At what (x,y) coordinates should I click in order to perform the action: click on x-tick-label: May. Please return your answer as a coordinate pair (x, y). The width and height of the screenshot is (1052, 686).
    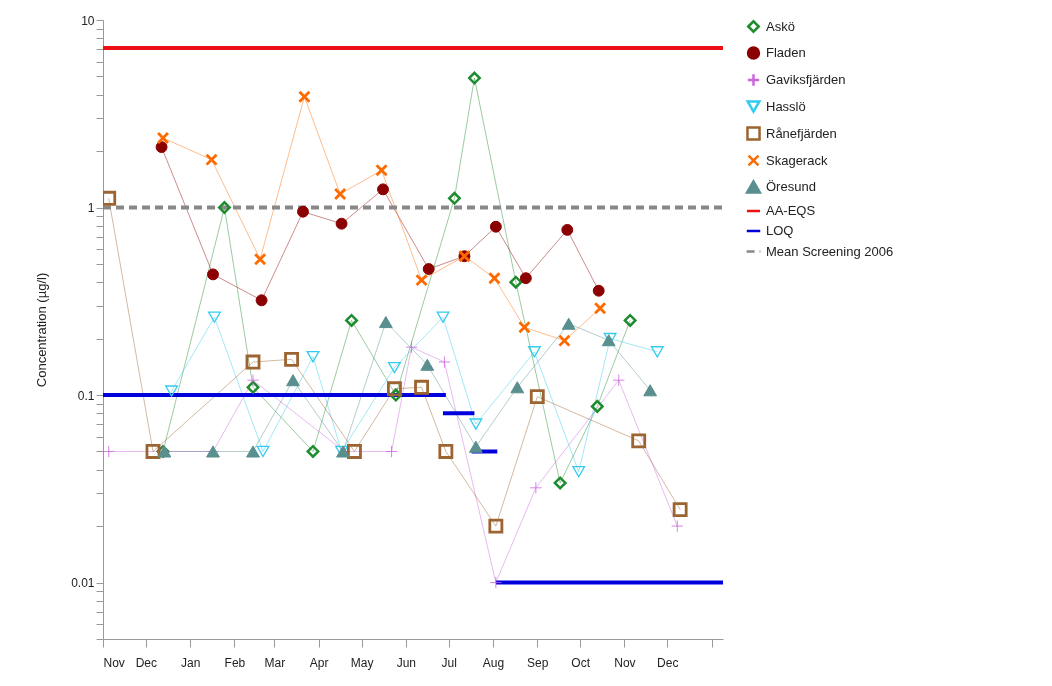
    Looking at the image, I should click on (362, 662).